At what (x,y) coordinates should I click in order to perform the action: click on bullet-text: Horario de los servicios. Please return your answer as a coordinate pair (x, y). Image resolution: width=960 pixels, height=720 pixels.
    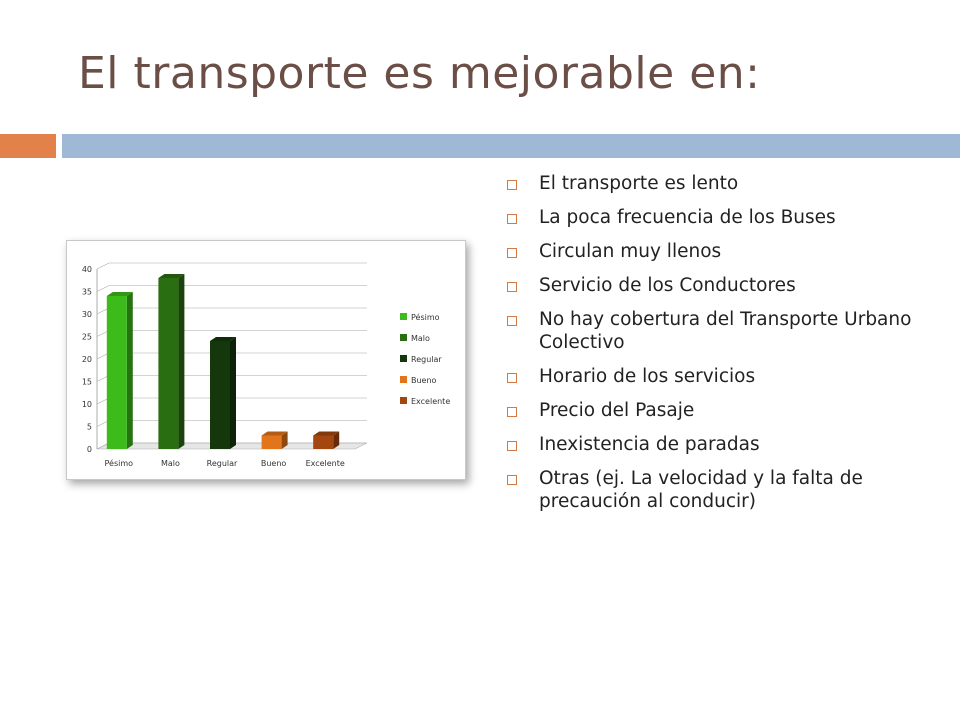
    Looking at the image, I should click on (647, 376).